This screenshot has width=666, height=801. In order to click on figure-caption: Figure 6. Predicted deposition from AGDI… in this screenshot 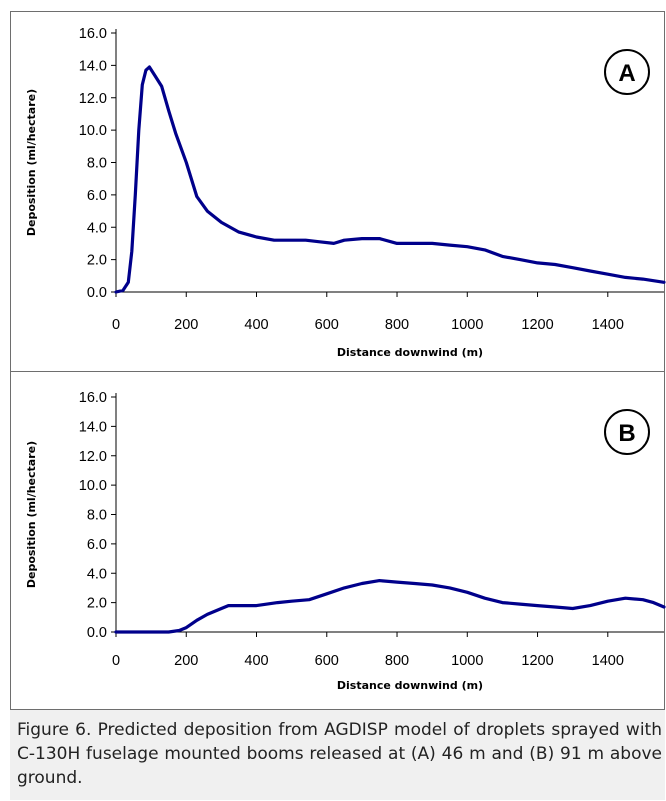, I will do `click(339, 754)`.